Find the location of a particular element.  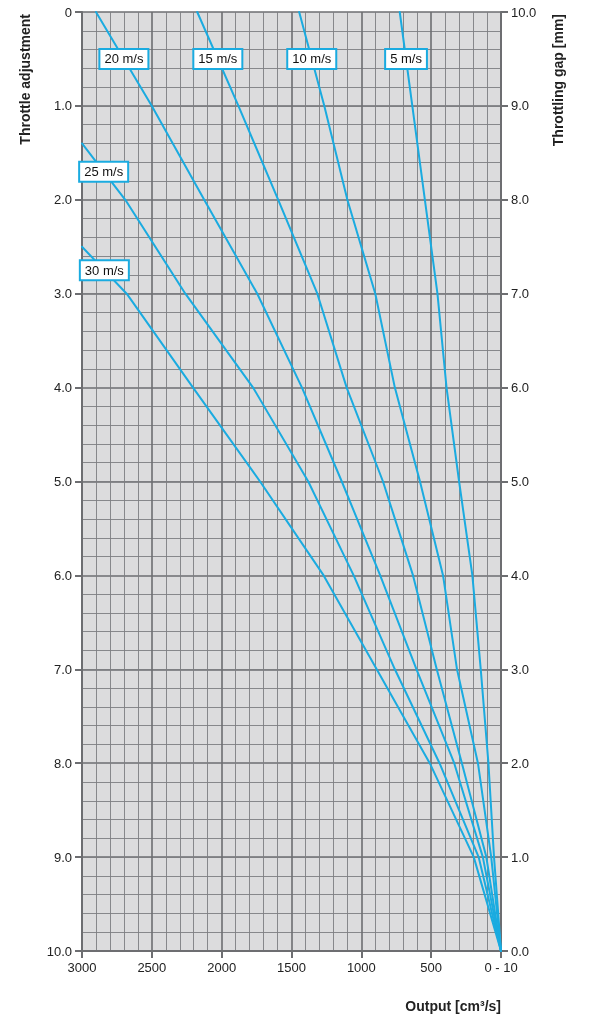

series-label: 15 m/s is located at coordinates (218, 59).